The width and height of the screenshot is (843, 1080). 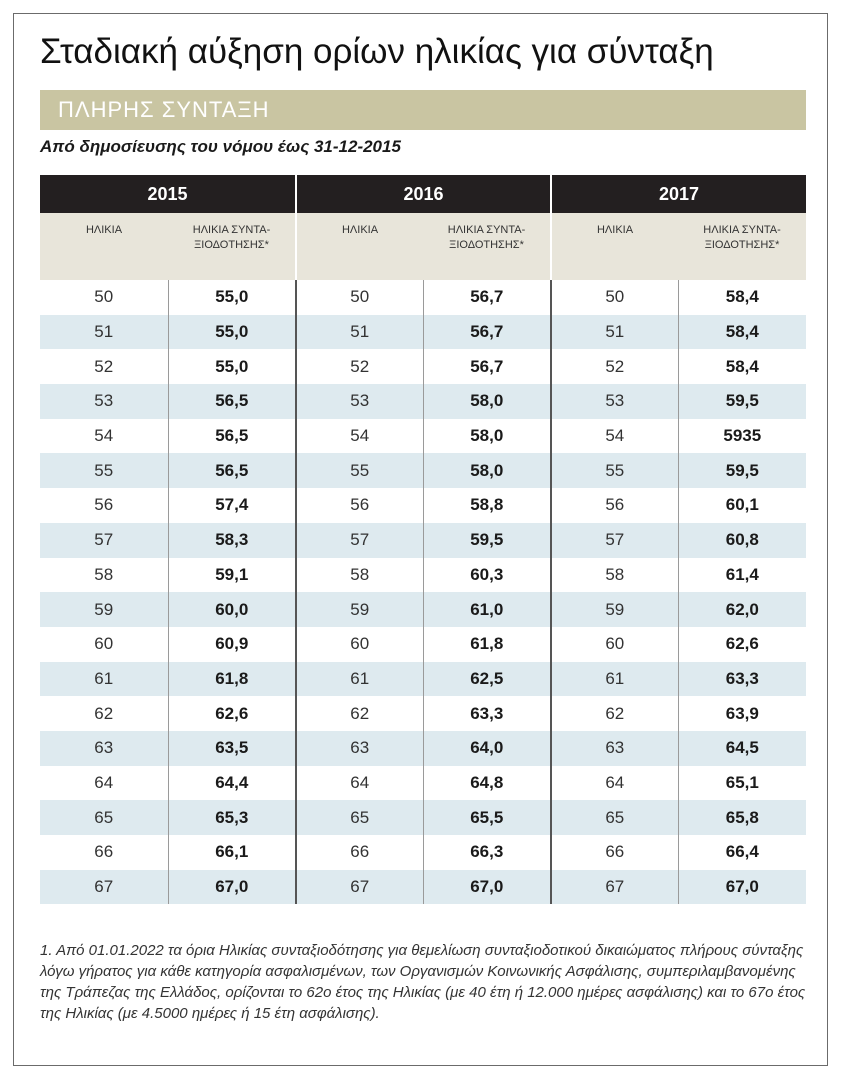 I want to click on table-row: 58 59,1 58 60,3 58 61,4, so click(x=423, y=575).